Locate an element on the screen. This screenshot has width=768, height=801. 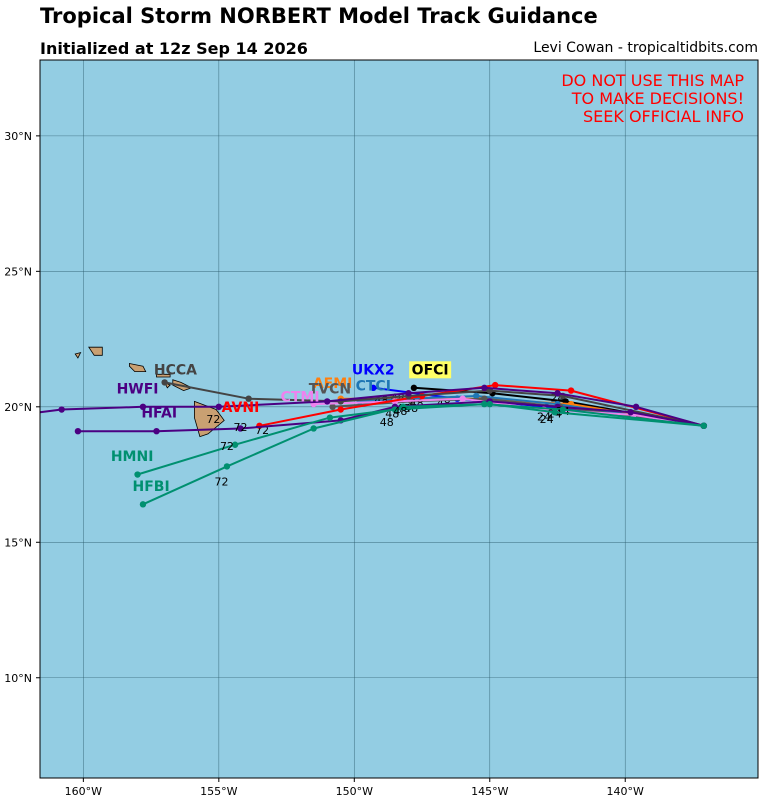
x-tick-label: 145°W is located at coordinates (489, 791).